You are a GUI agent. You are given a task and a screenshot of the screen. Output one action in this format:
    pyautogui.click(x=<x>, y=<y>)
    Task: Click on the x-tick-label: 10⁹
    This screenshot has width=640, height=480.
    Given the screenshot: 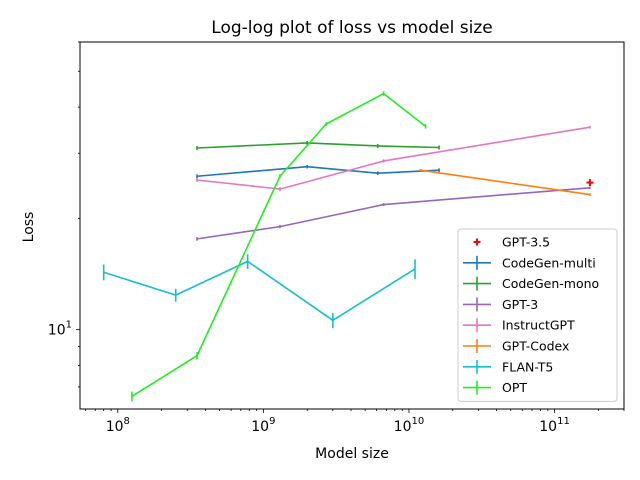 What is the action you would take?
    pyautogui.click(x=263, y=425)
    